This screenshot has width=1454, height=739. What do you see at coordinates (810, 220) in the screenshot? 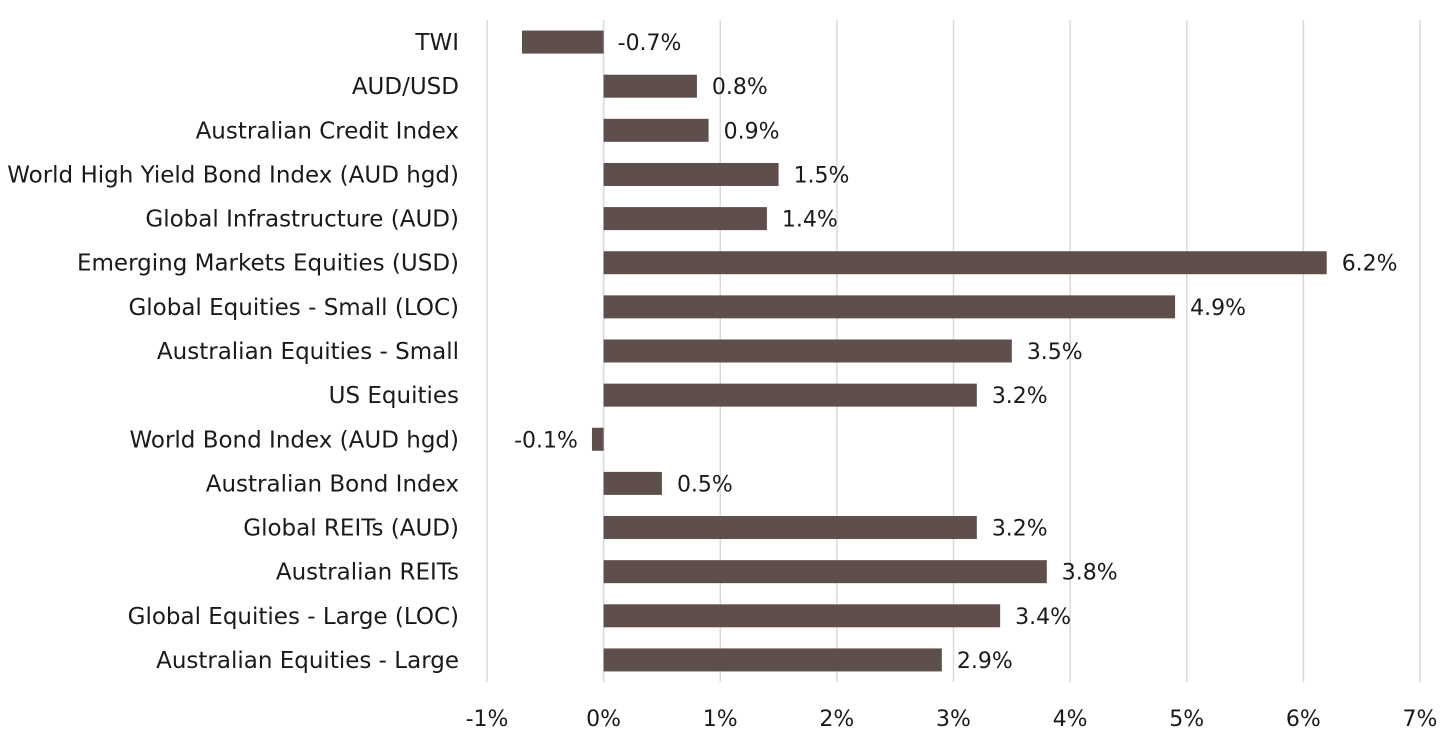
I see `data-label: 1.4%` at bounding box center [810, 220].